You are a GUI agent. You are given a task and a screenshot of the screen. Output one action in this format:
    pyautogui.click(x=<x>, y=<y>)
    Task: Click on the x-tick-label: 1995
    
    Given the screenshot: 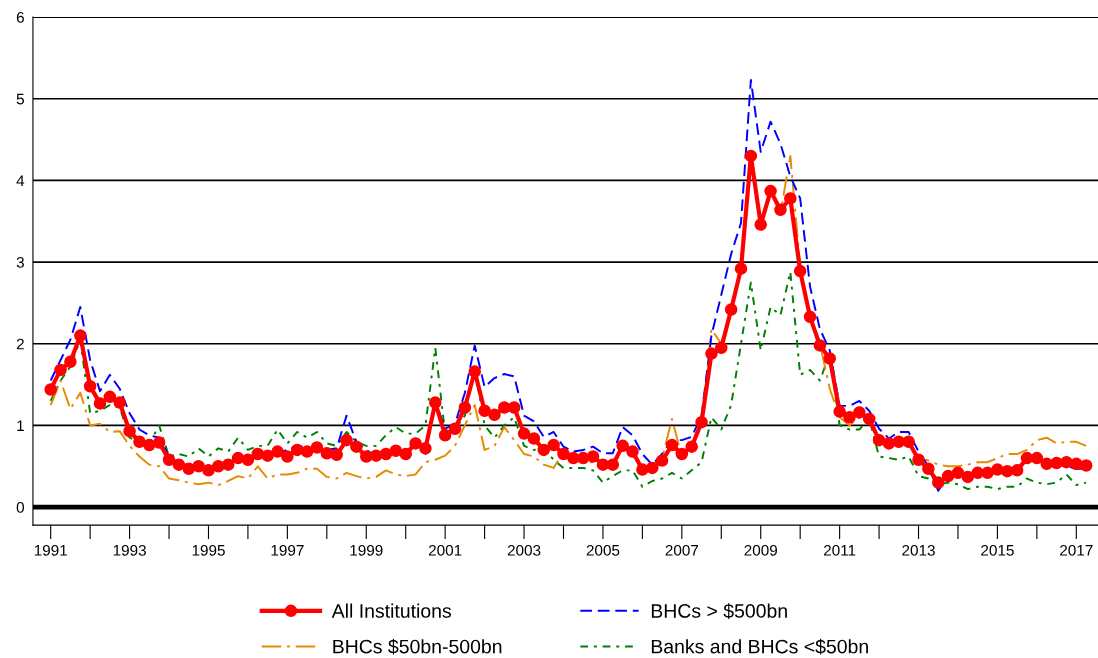 What is the action you would take?
    pyautogui.click(x=208, y=550)
    